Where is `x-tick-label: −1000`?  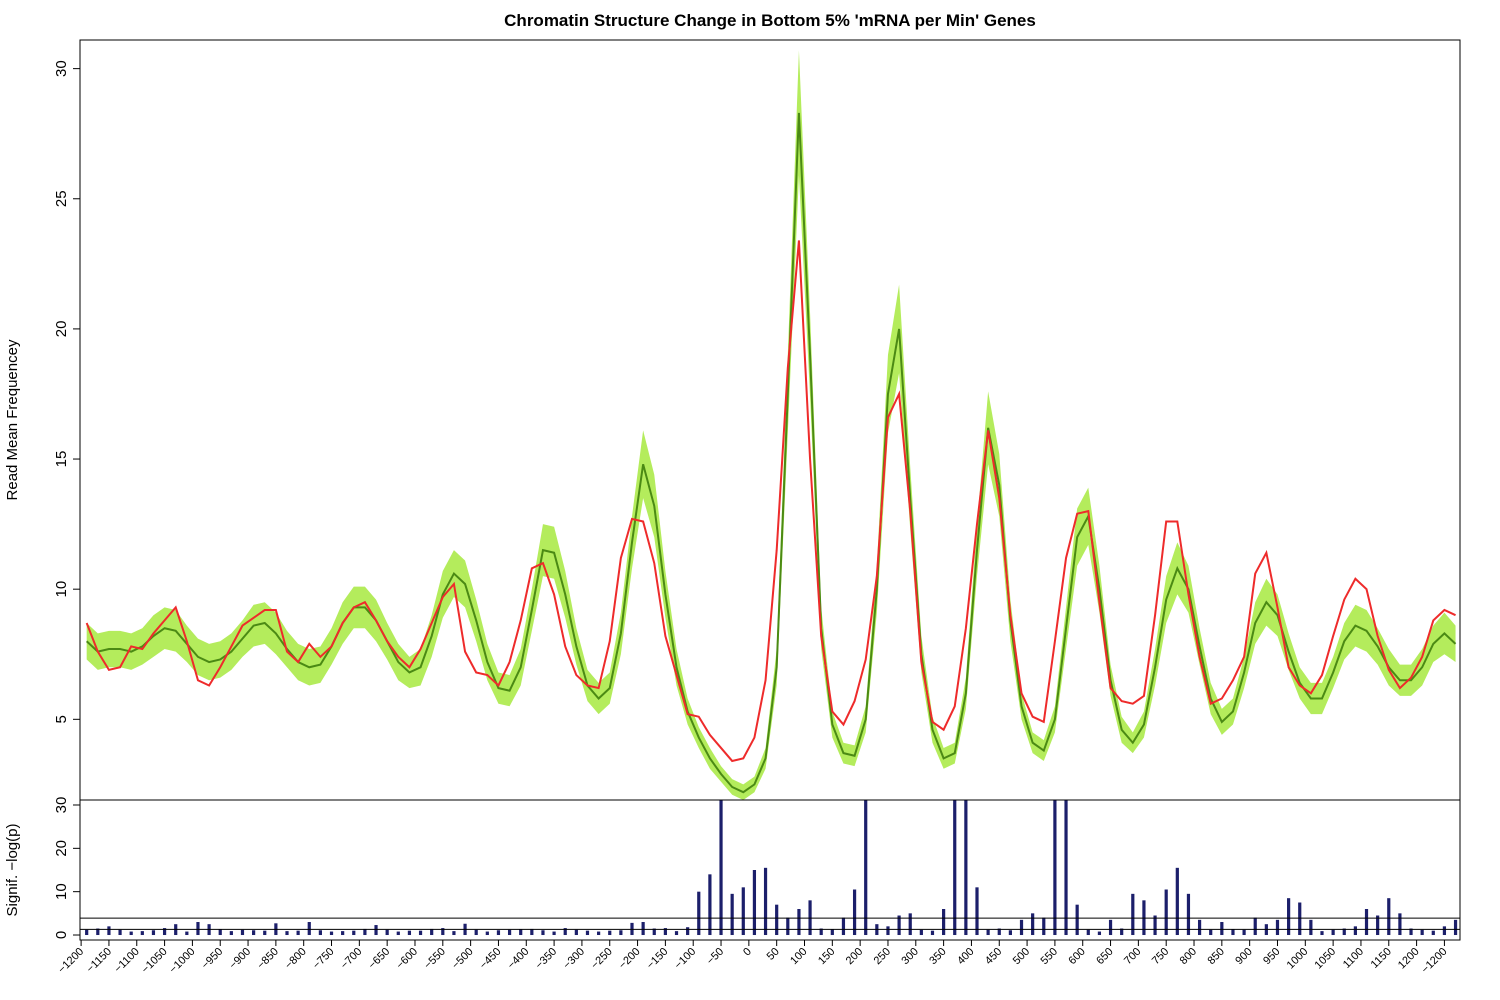 x-tick-label: −1000 is located at coordinates (182, 961).